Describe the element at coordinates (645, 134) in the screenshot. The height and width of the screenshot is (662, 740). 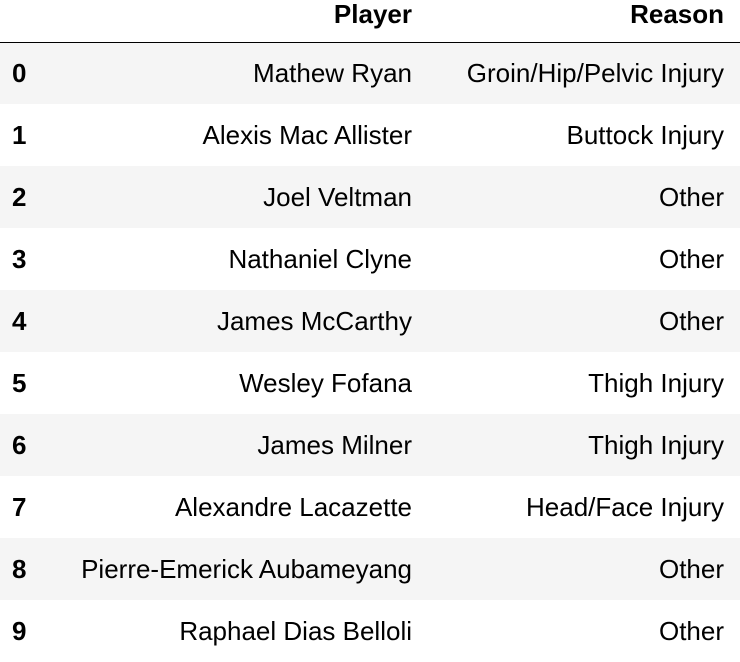
I see `reason-cell: Buttock Injury` at that location.